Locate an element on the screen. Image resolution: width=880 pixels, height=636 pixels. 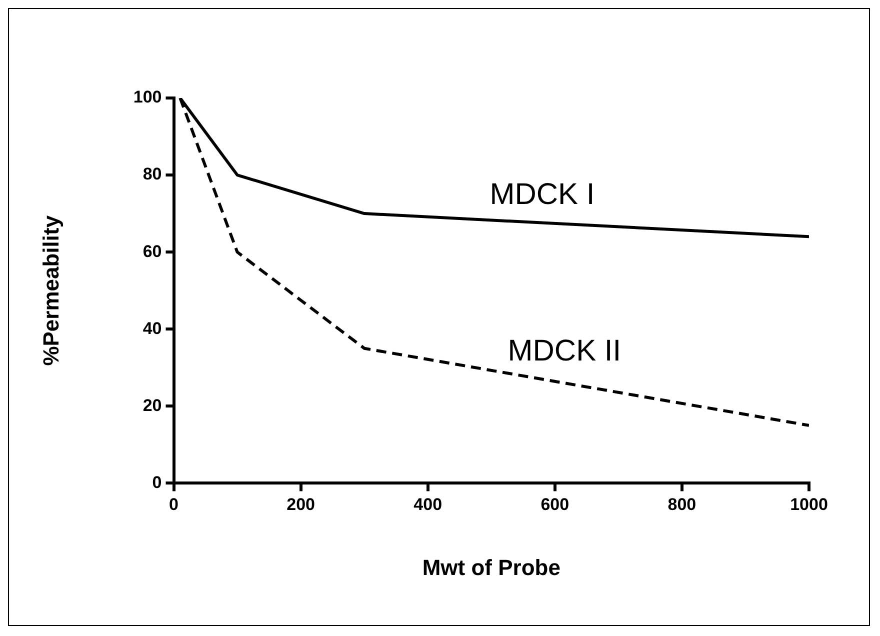
x-tick-label: 1000 is located at coordinates (809, 504).